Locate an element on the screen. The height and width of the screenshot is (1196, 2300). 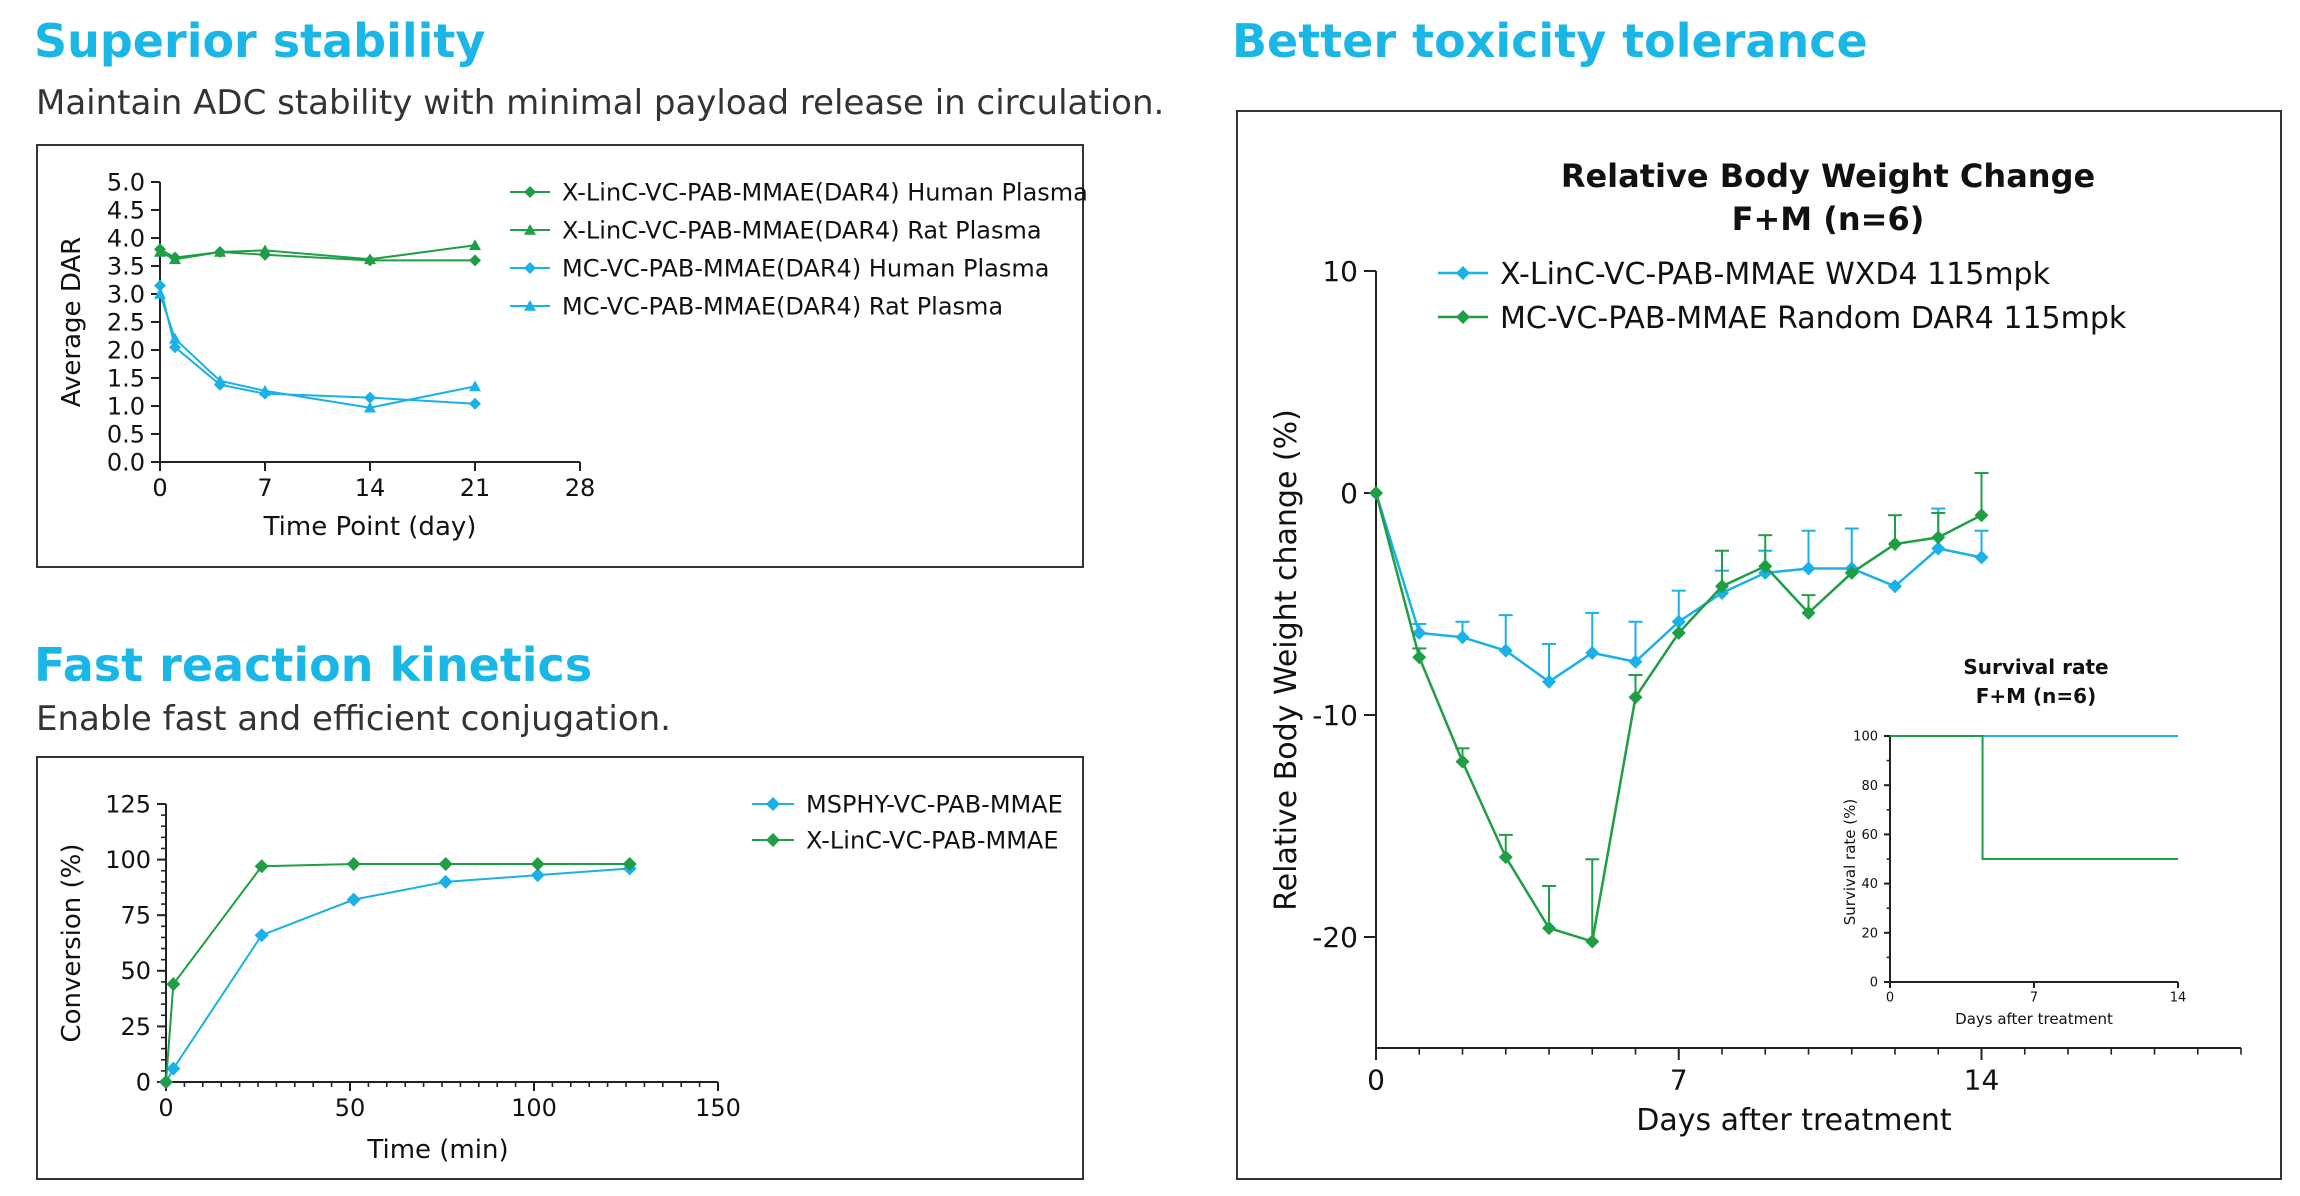
bodyweight-y-tick-label: -20 is located at coordinates (1335, 937).